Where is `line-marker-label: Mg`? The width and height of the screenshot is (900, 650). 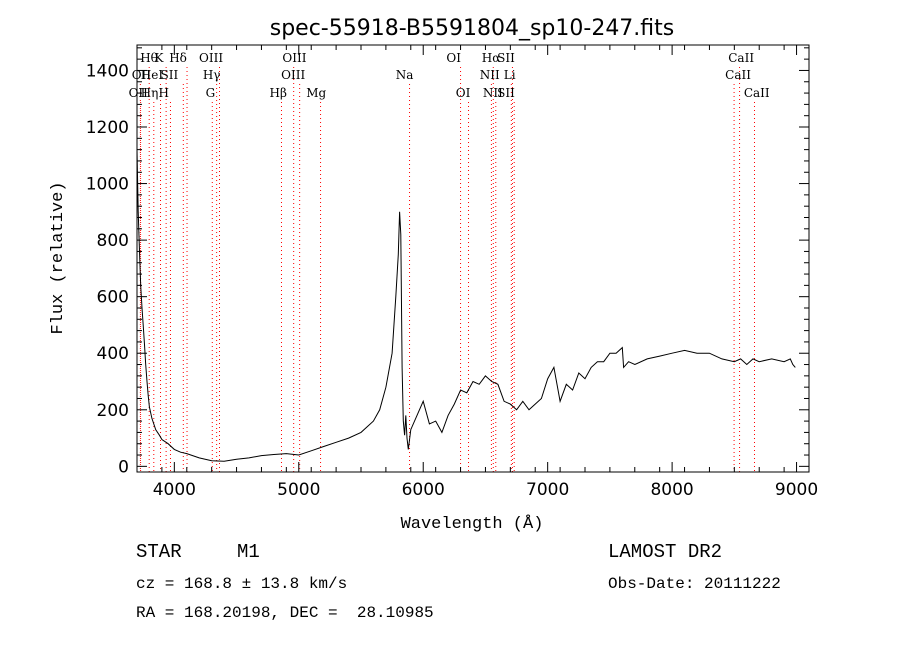 line-marker-label: Mg is located at coordinates (316, 93).